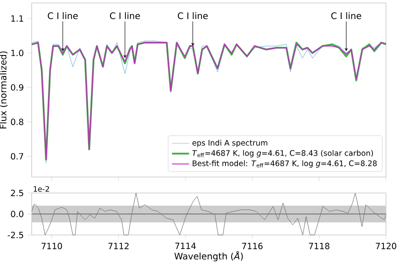 Image resolution: width=400 pixels, height=264 pixels. I want to click on x-tick-label: 7120, so click(386, 246).